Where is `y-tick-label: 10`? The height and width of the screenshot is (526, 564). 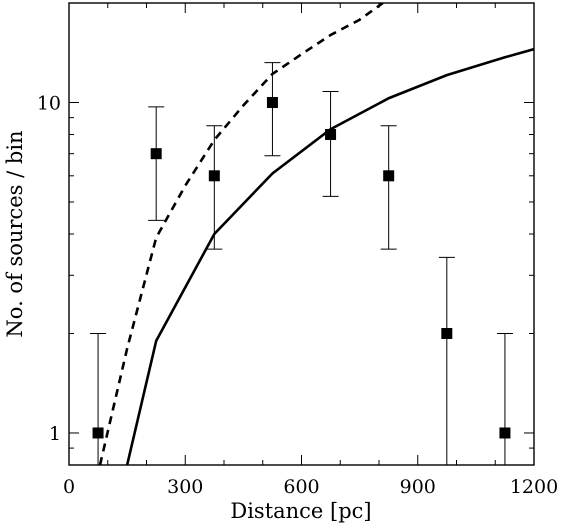 y-tick-label: 10 is located at coordinates (49, 103).